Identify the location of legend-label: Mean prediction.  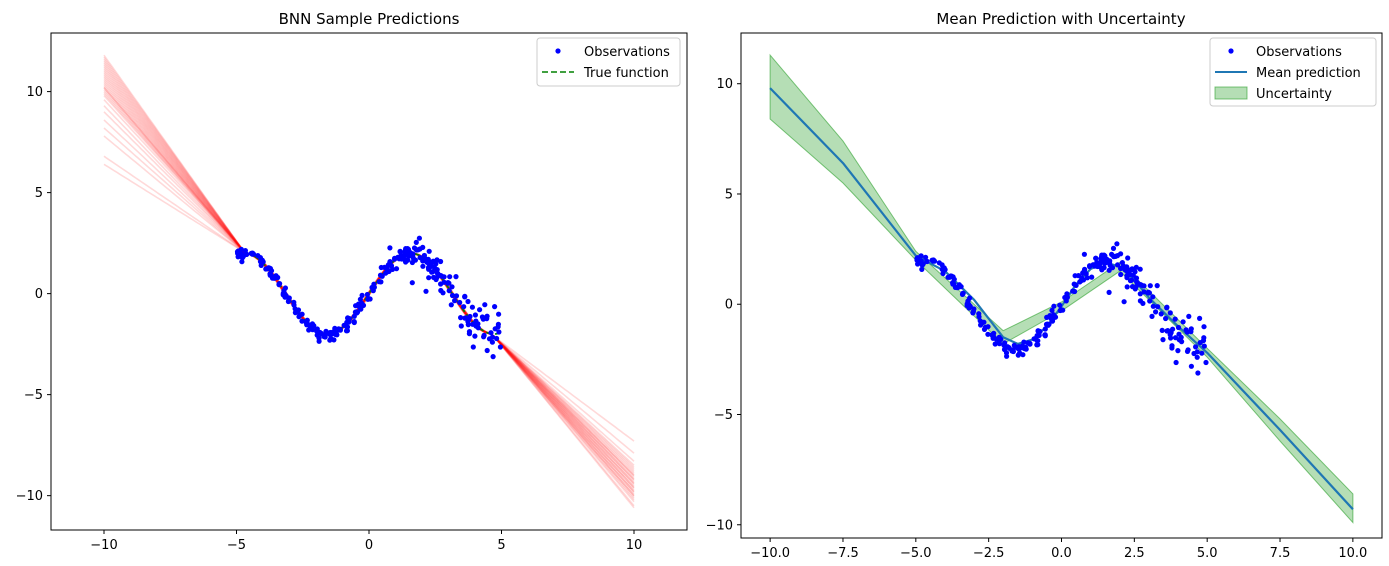
(1308, 73).